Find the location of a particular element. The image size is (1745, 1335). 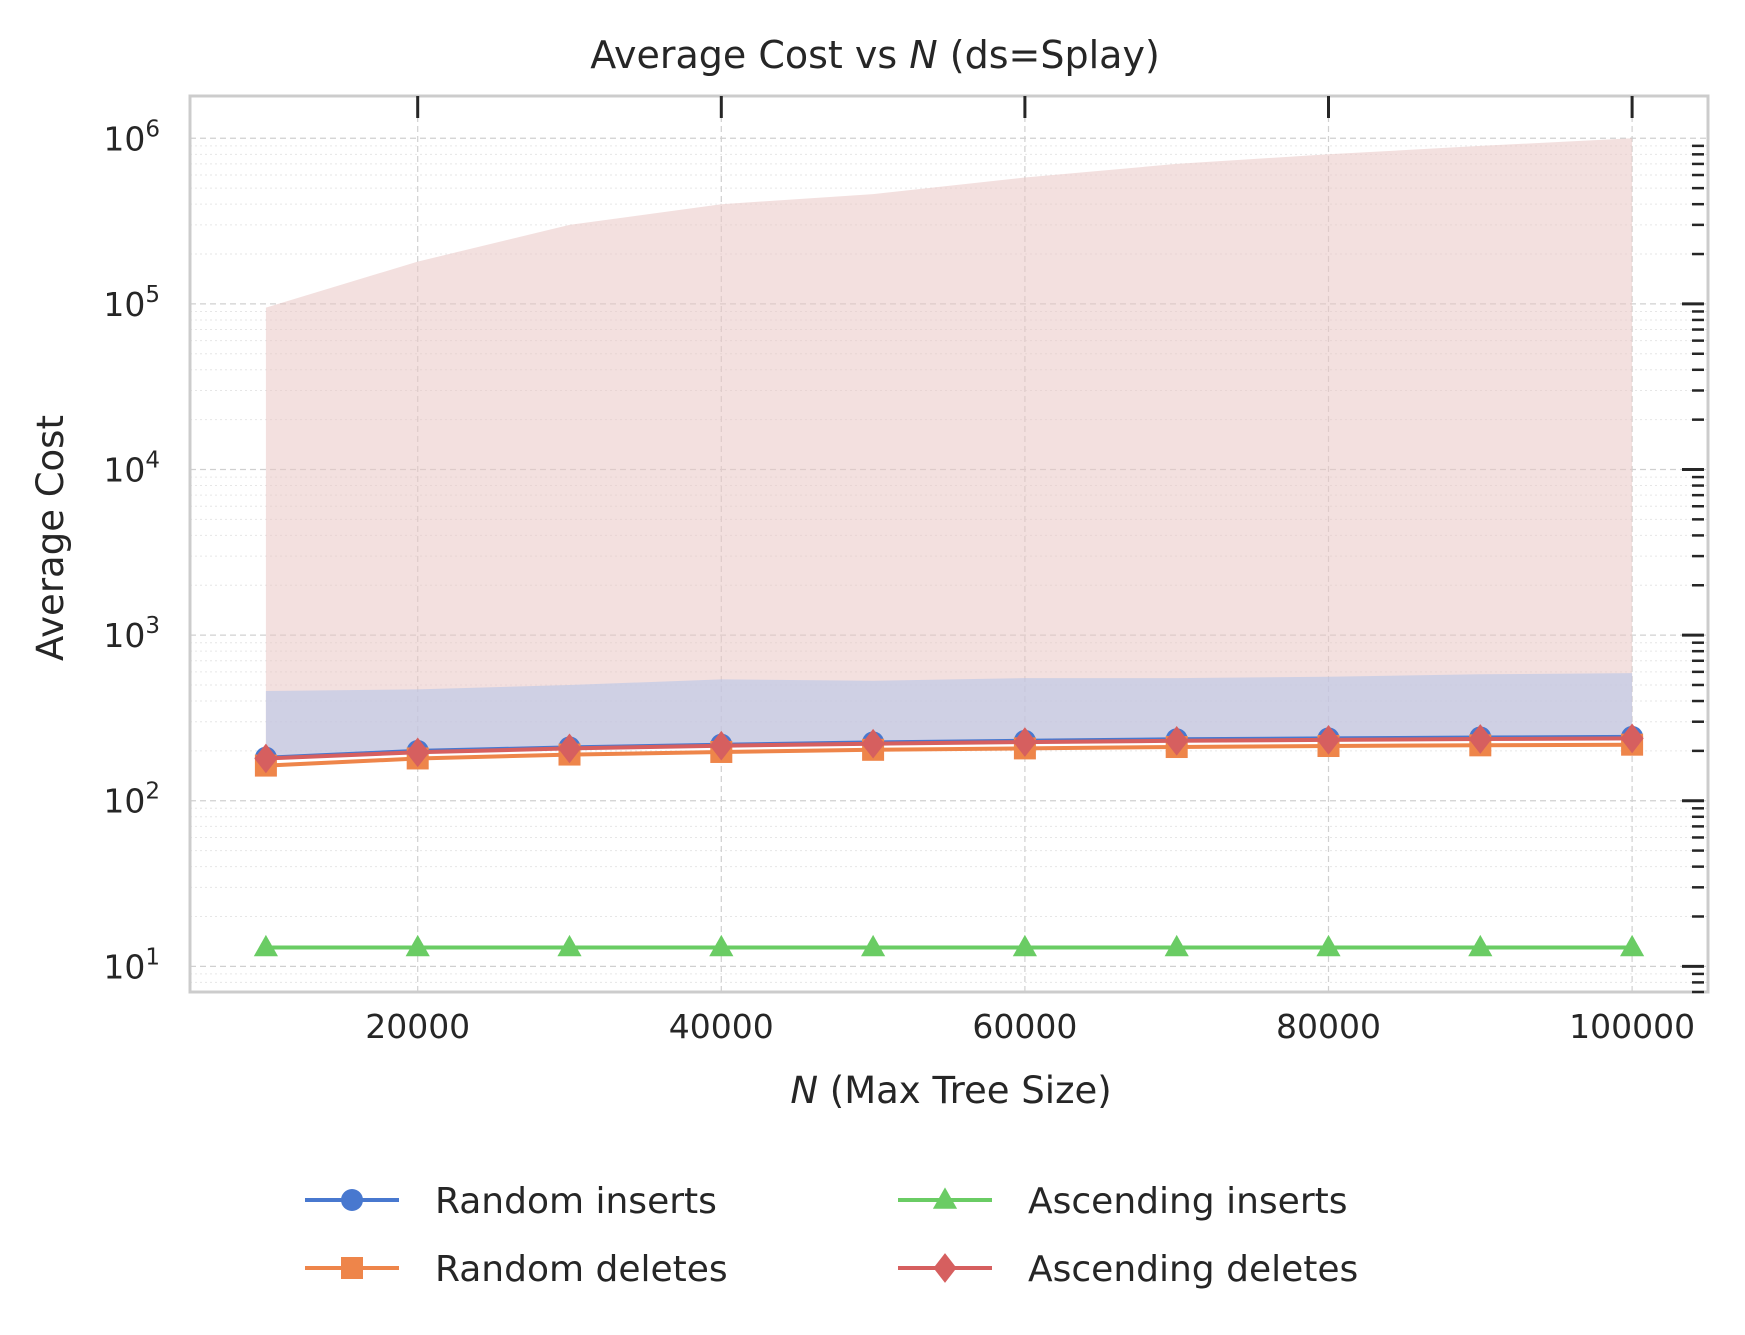

y-tick-label: 10⁵ is located at coordinates (131, 303).